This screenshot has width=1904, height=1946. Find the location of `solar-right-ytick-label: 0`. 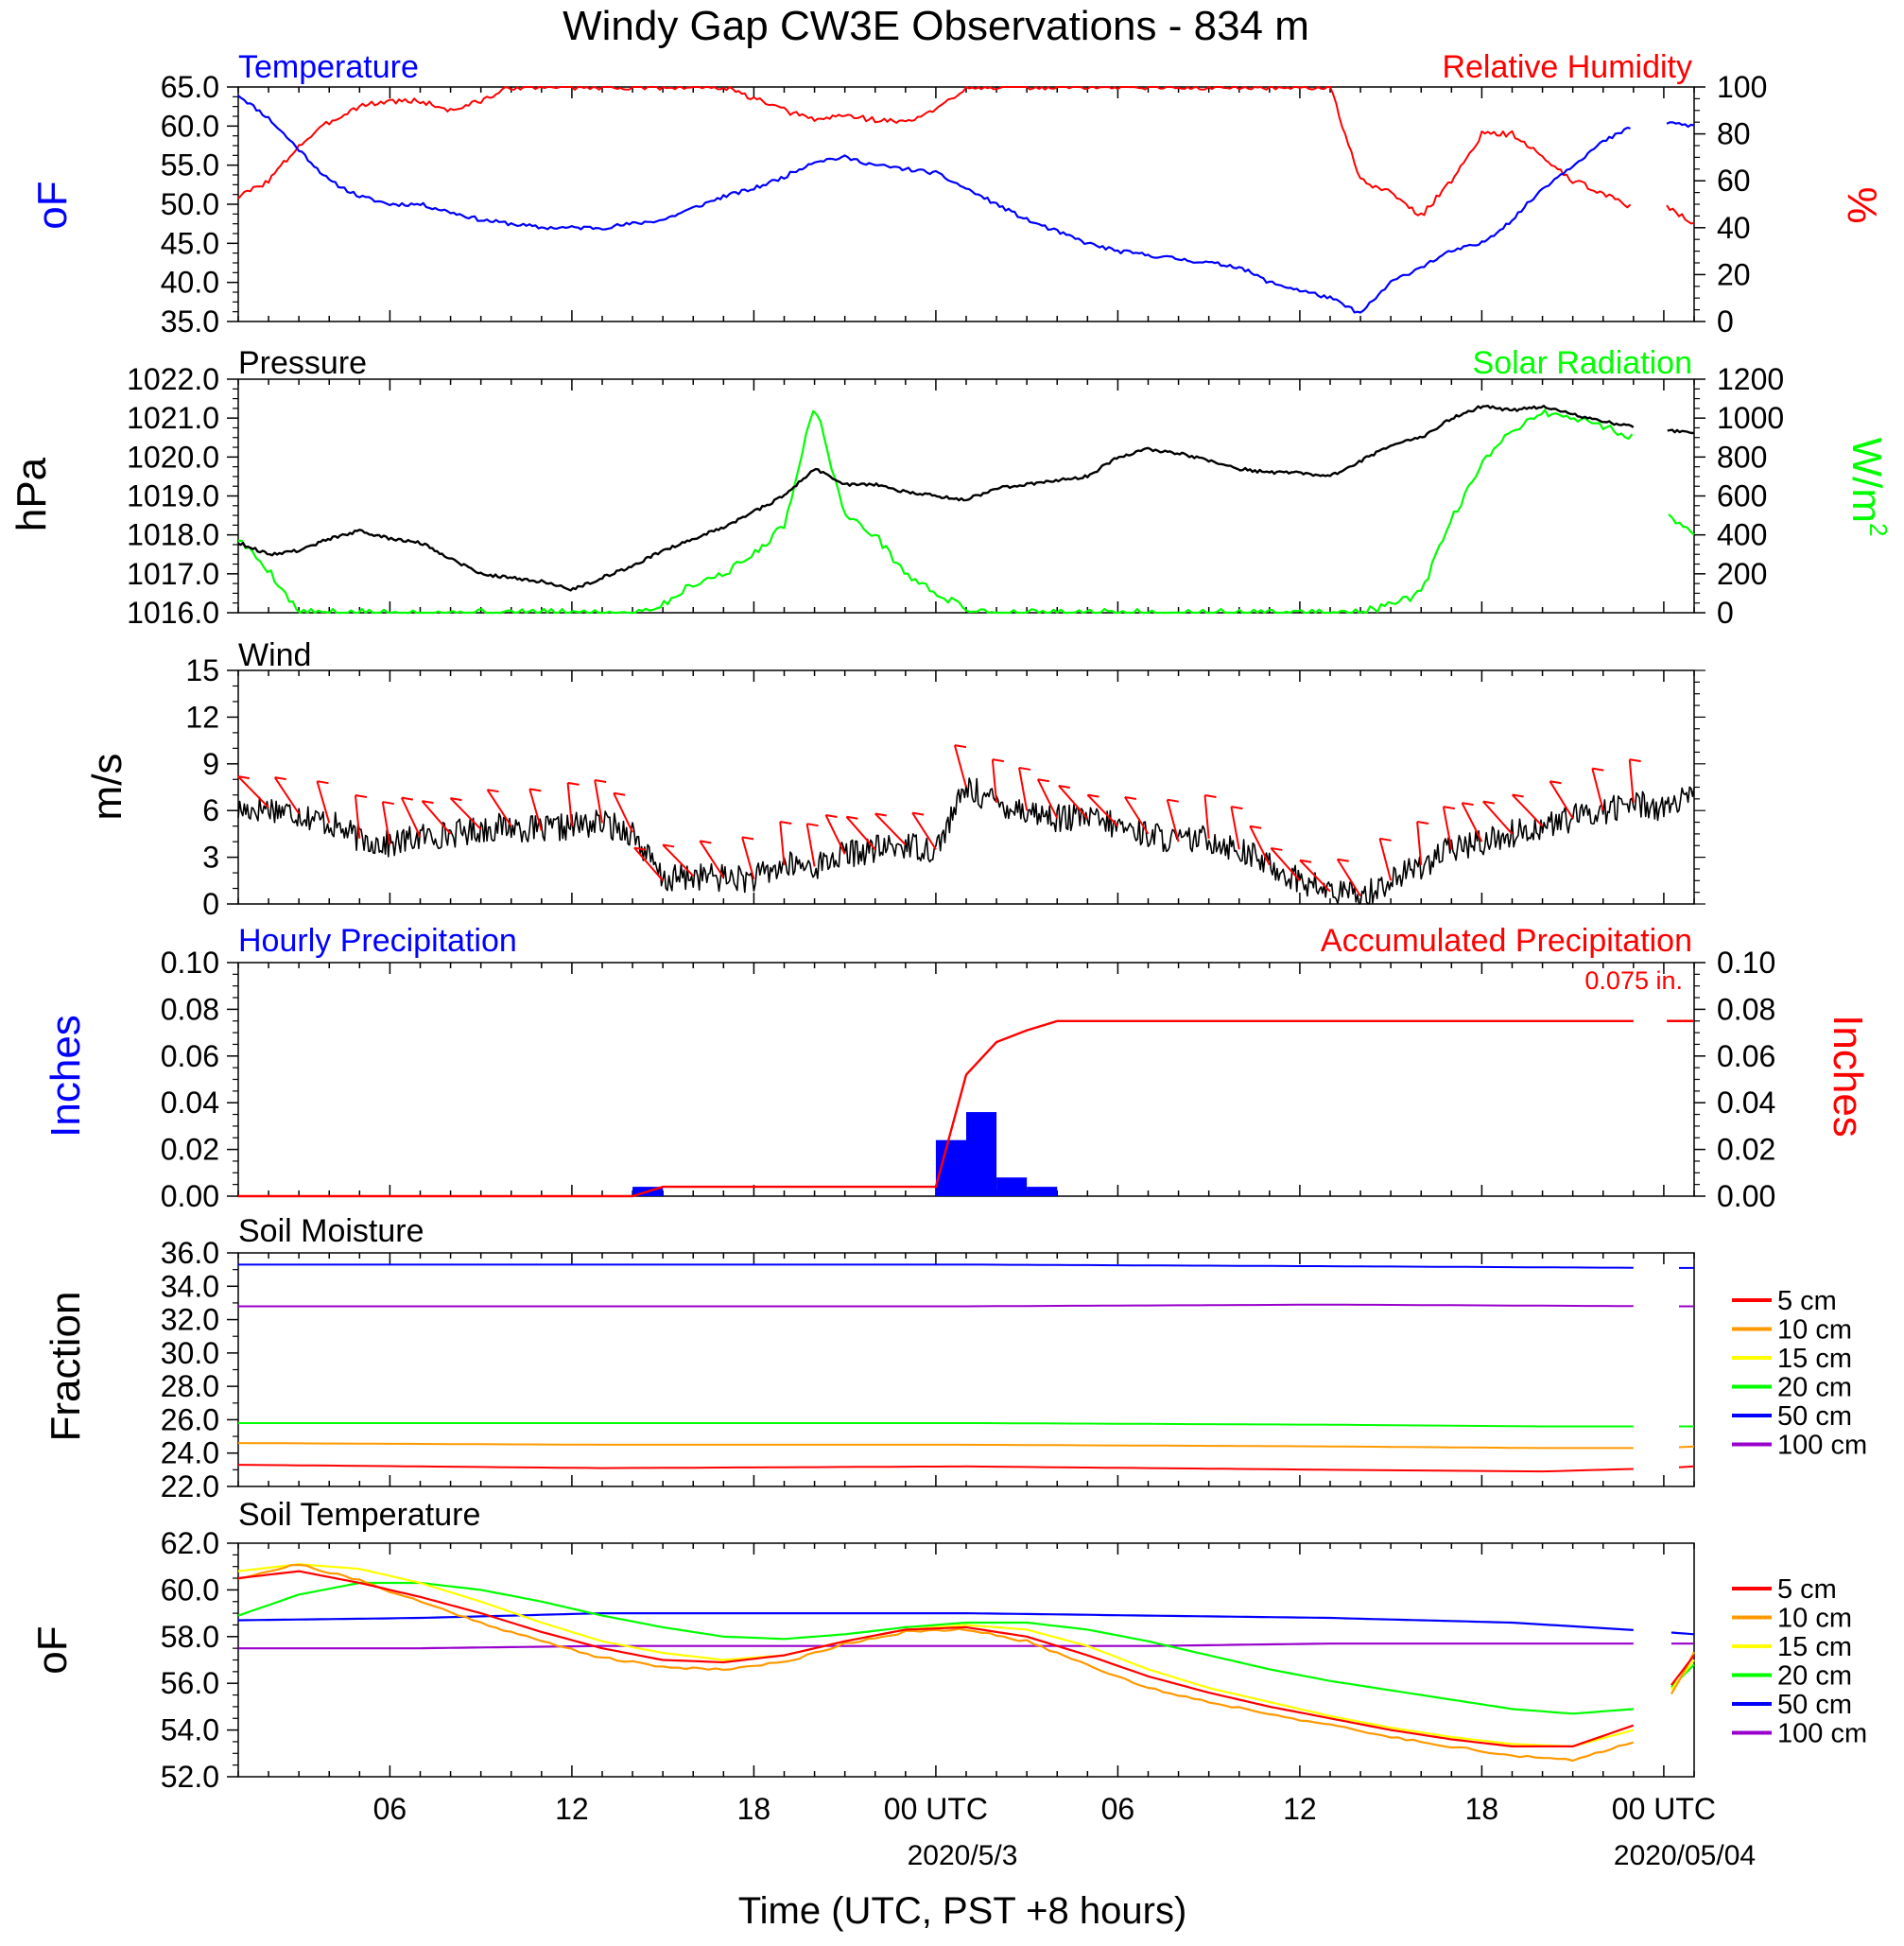

solar-right-ytick-label: 0 is located at coordinates (1725, 613).